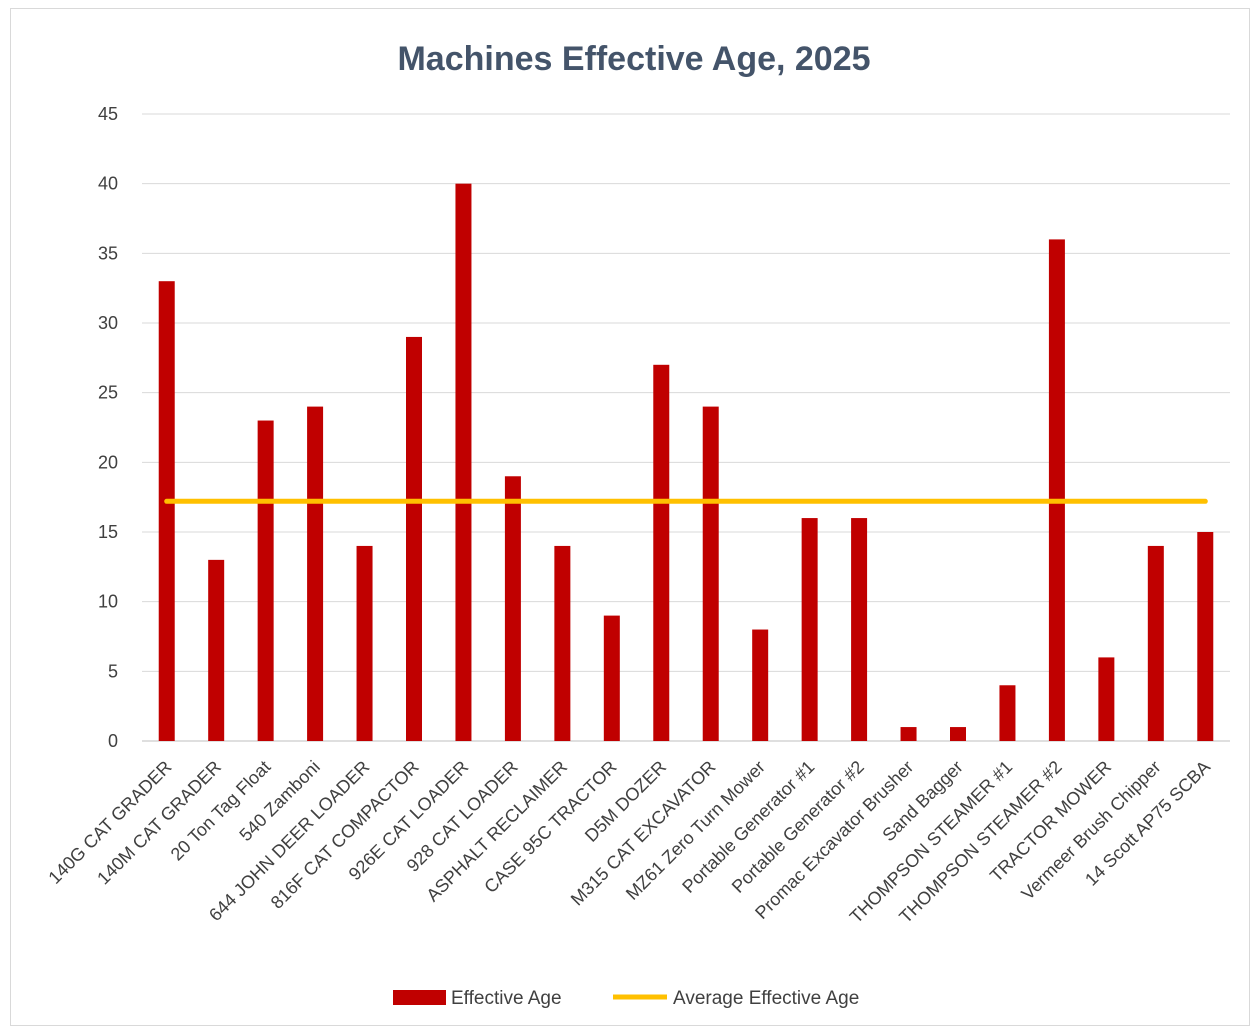 This screenshot has width=1254, height=1029. I want to click on y-tick-label: 15, so click(108, 532).